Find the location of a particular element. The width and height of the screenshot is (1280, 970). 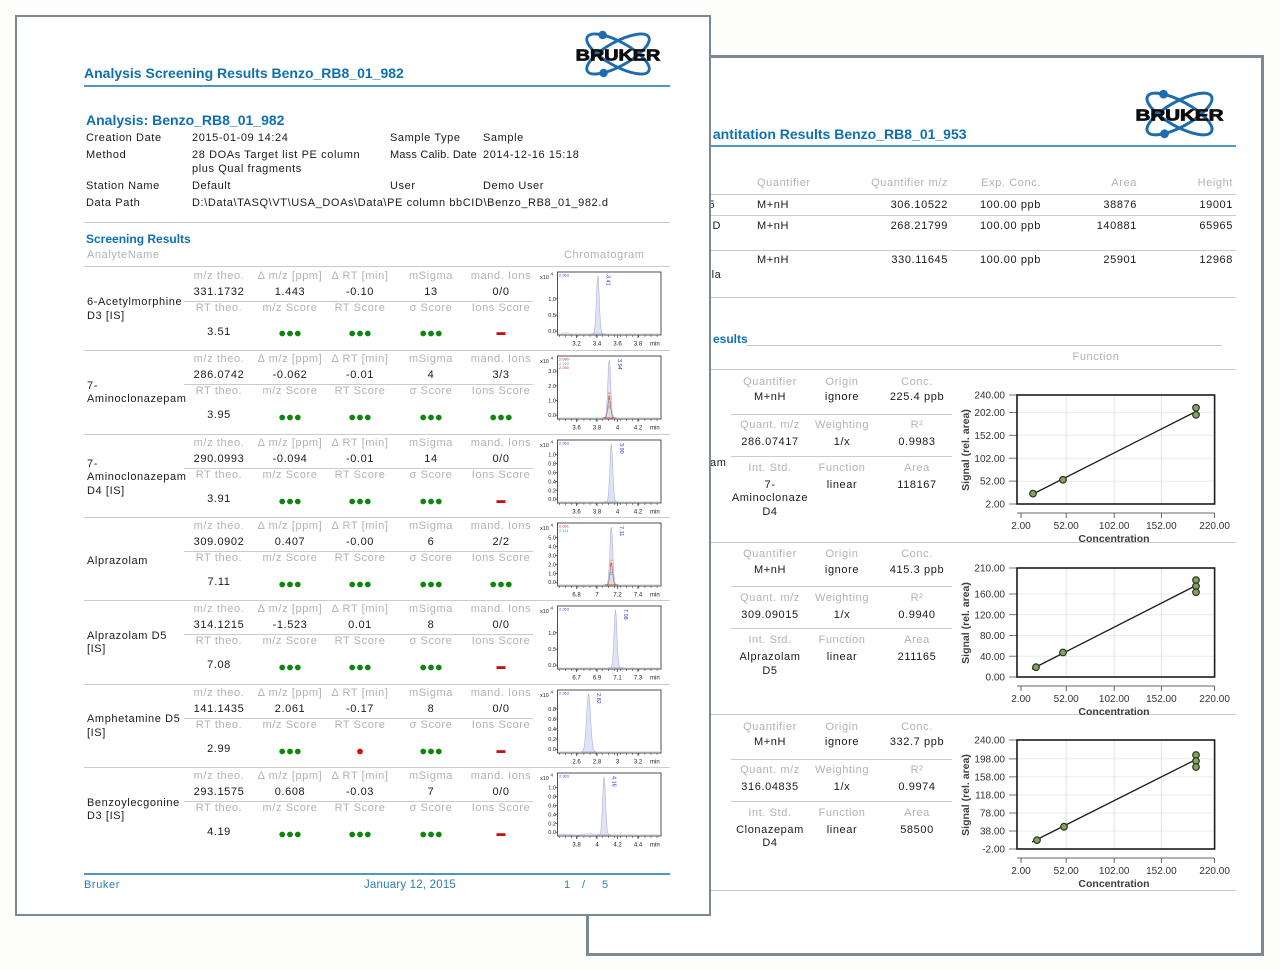

svg-text: 52.00 is located at coordinates (1066, 526).